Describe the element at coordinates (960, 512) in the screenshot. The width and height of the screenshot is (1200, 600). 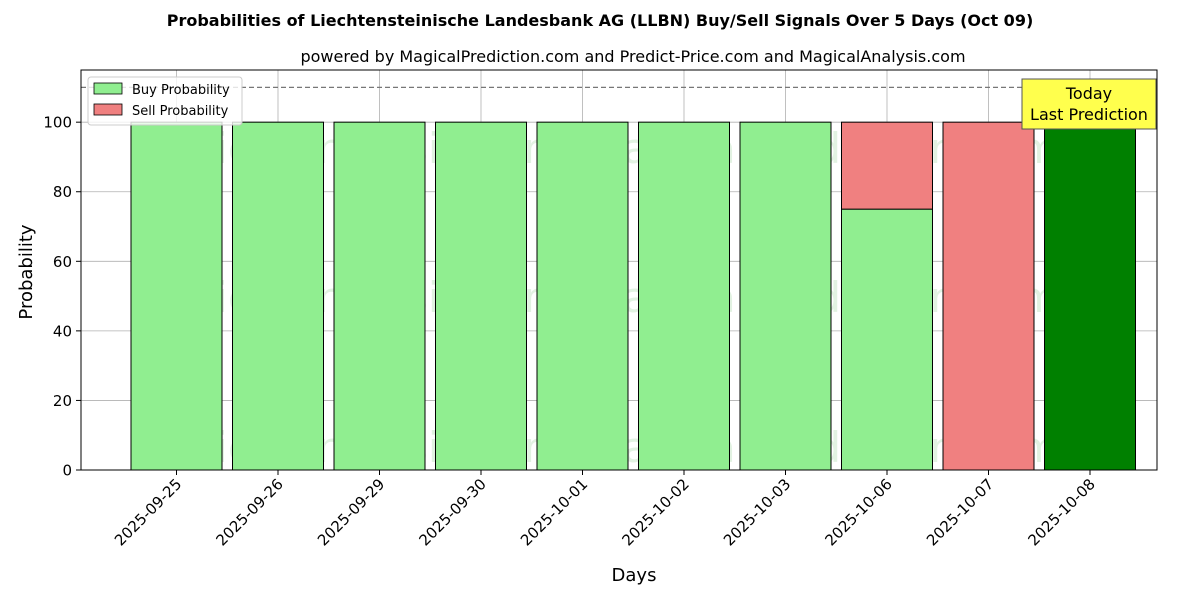
I see `x-tick-label: 2025-10-07` at that location.